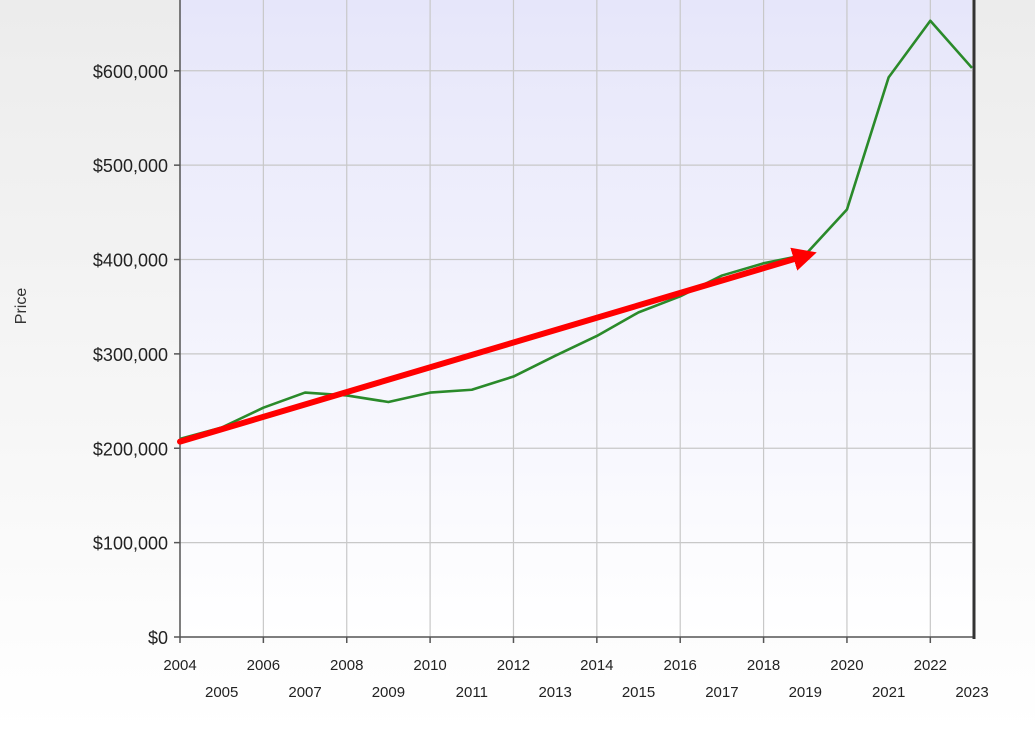 This screenshot has height=731, width=1035. I want to click on x-tick-label: 2010, so click(429, 665).